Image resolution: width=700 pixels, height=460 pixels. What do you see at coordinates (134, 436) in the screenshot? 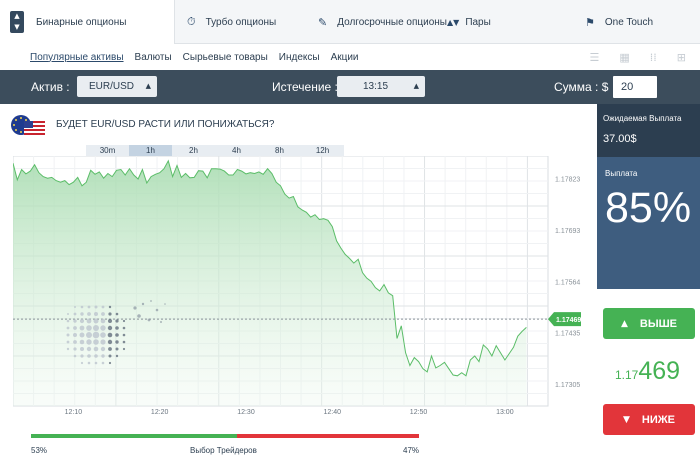
I see `traders-up-bar` at bounding box center [134, 436].